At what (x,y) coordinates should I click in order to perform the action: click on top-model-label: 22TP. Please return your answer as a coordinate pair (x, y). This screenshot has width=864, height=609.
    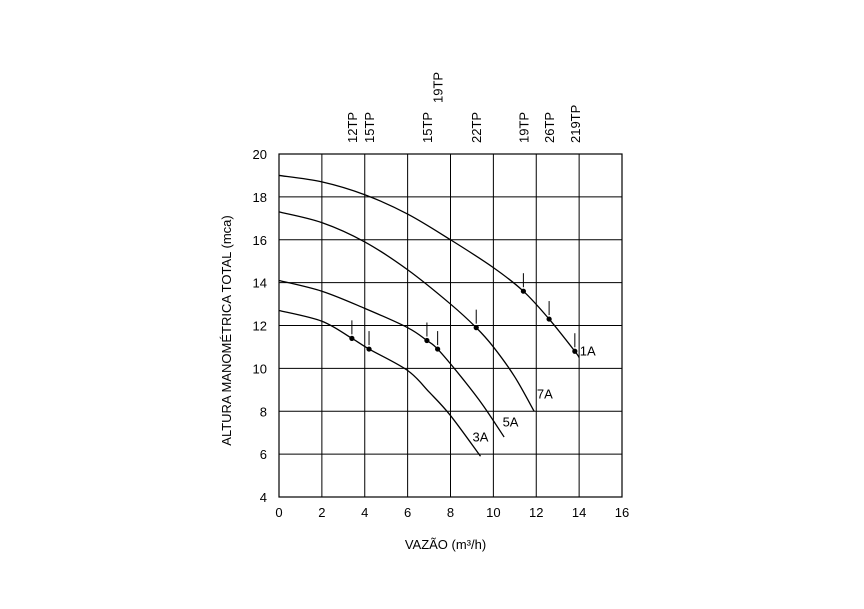
    Looking at the image, I should click on (476, 127).